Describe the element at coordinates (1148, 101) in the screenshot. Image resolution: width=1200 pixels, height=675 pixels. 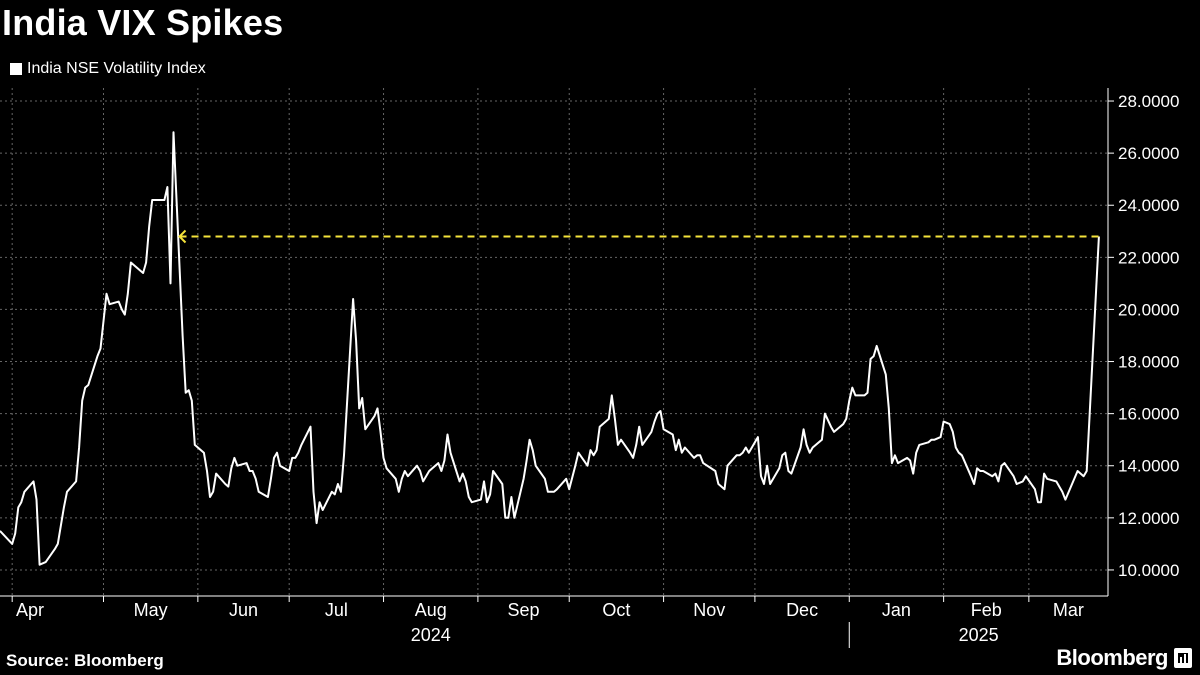
I see `y-tick-label: 28.0000` at that location.